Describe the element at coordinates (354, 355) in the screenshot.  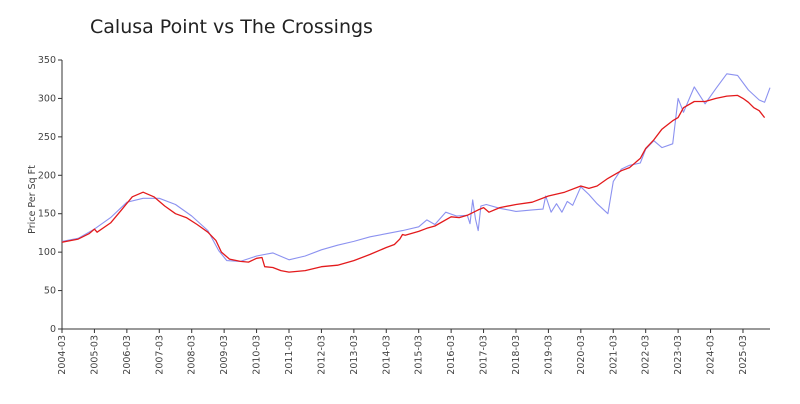
I see `x-tick-label: 2013-03` at that location.